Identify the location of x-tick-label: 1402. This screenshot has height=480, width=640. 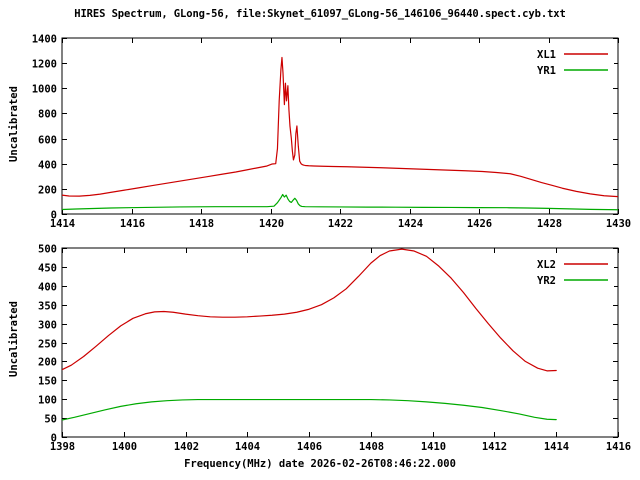
(186, 447).